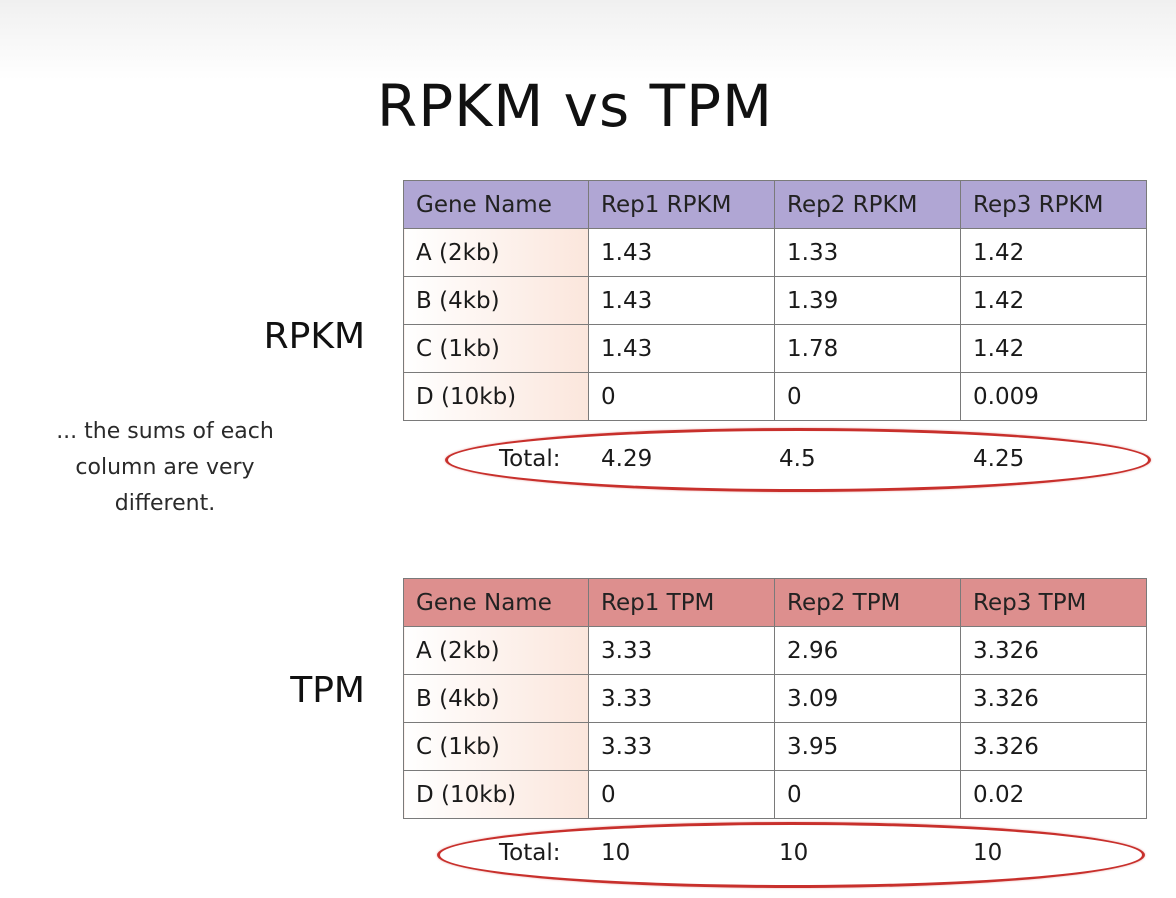 The height and width of the screenshot is (898, 1176). I want to click on table-row: B (4kb) 3.33 3.09 3.326, so click(775, 698).